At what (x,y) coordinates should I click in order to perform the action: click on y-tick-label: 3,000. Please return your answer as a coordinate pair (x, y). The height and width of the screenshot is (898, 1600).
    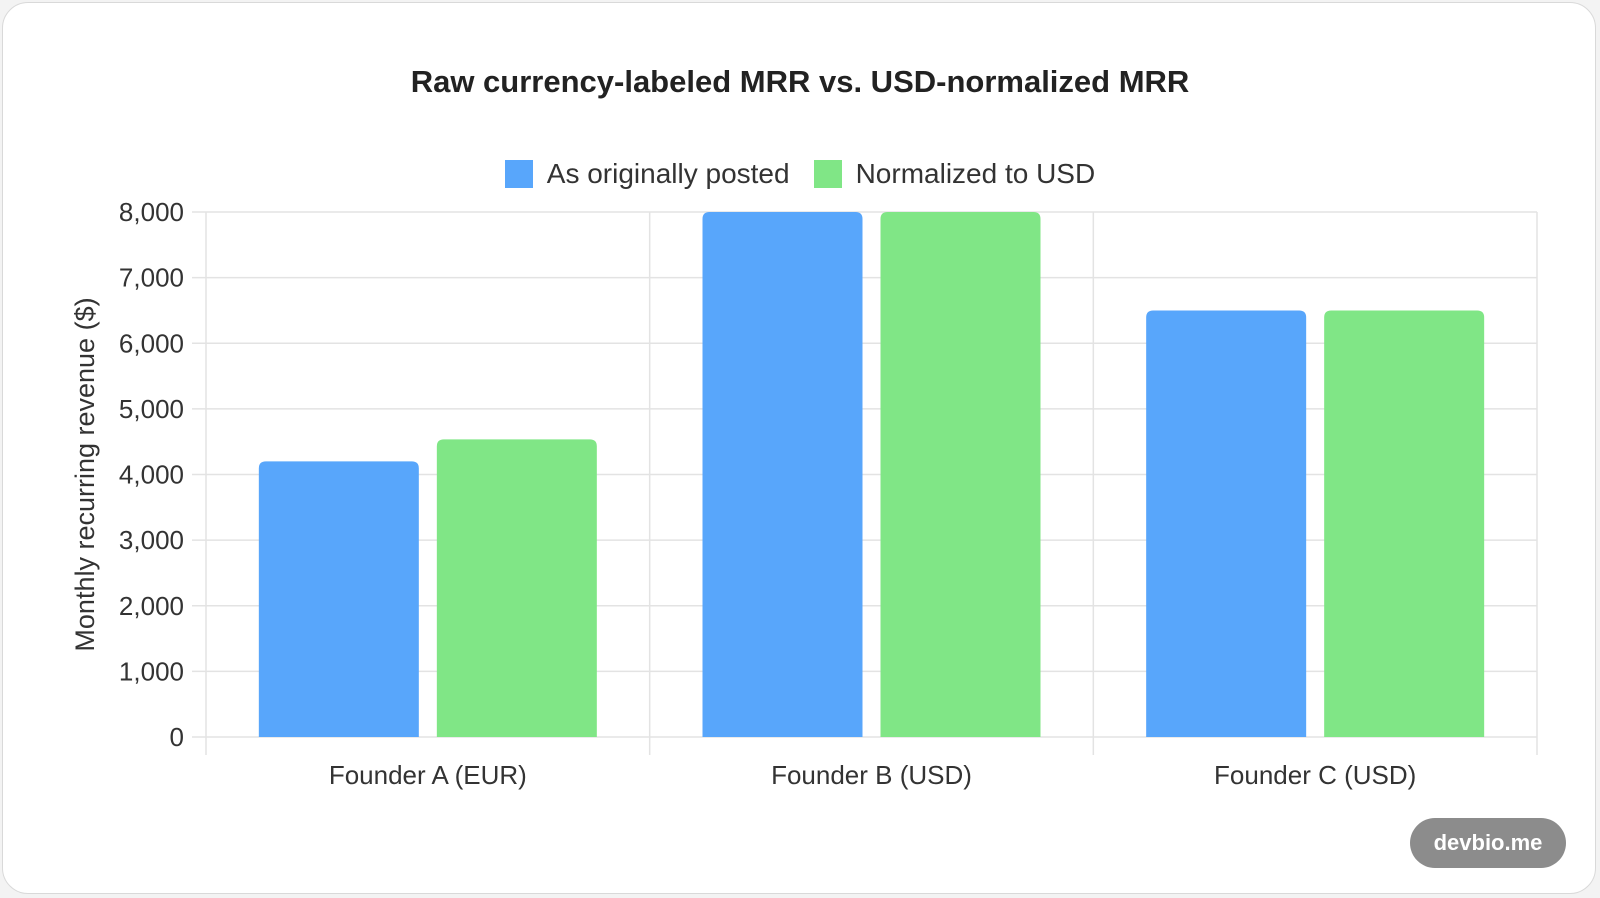
    Looking at the image, I should click on (151, 540).